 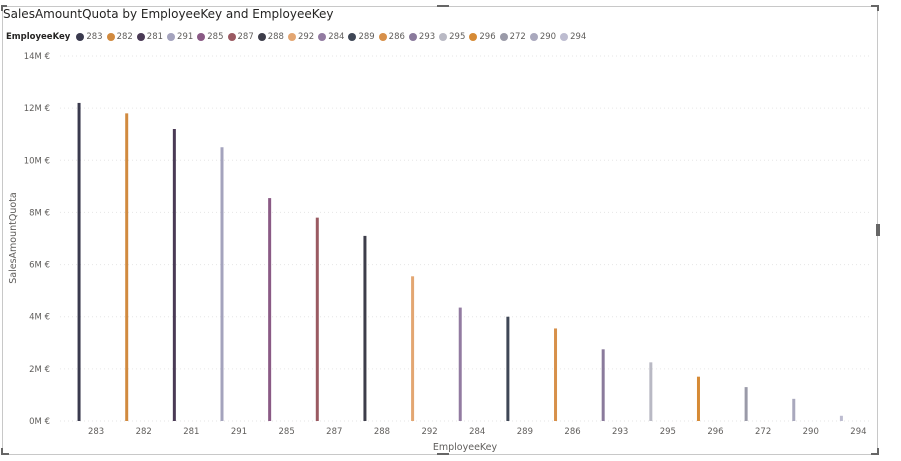 I want to click on legend-item-label: 286, so click(x=396, y=37).